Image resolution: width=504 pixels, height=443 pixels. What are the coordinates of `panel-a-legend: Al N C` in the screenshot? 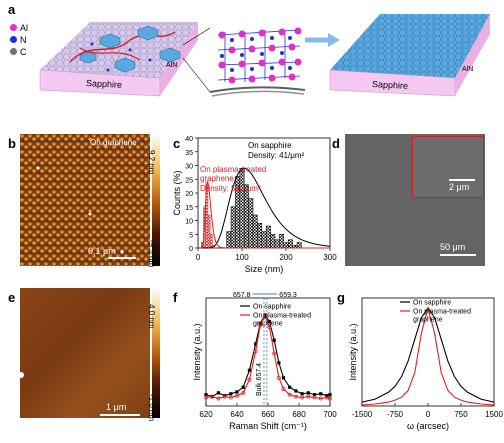 It's located at (19, 40).